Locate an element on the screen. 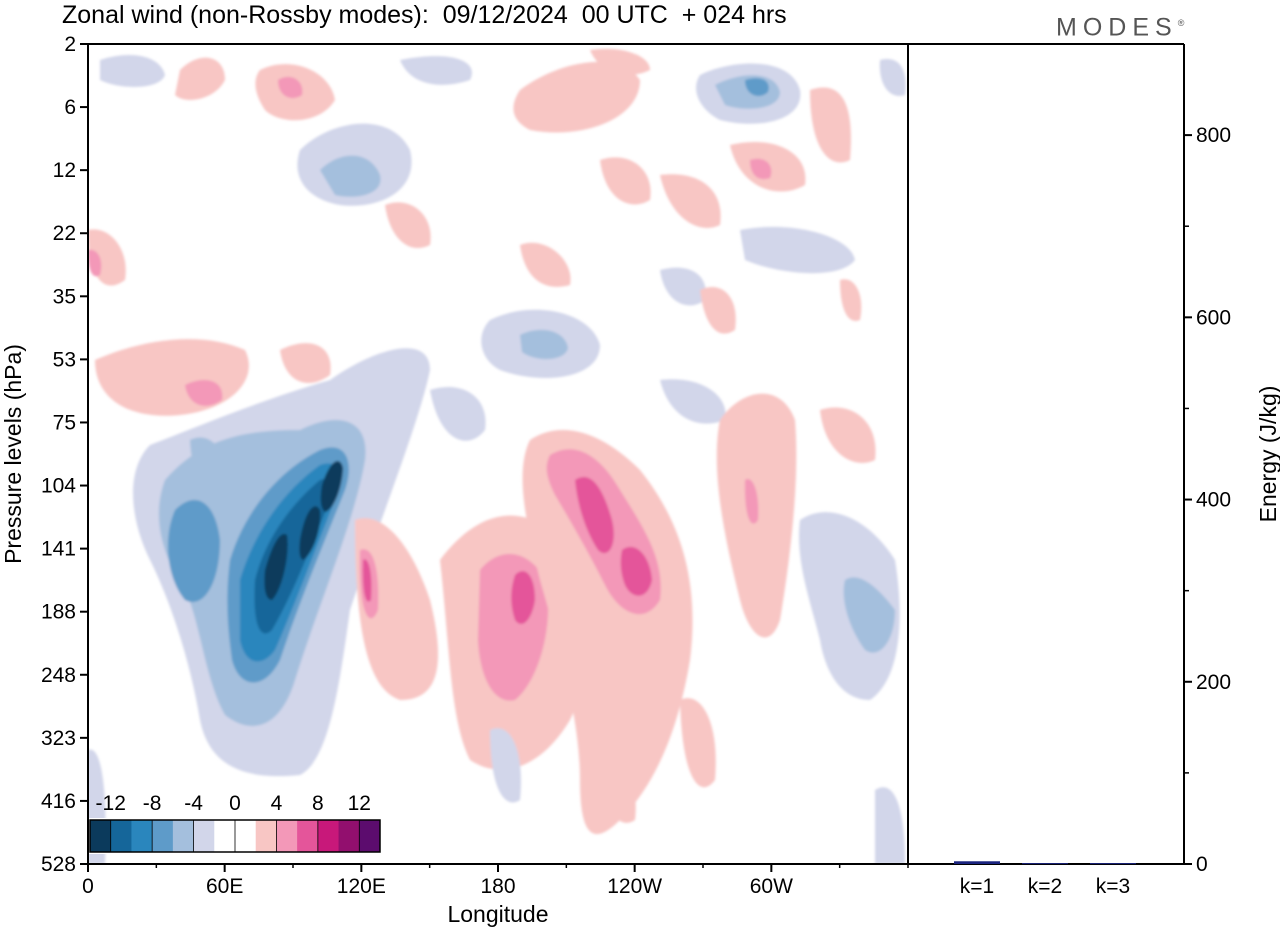  y-tick-label: 2 is located at coordinates (70, 44).